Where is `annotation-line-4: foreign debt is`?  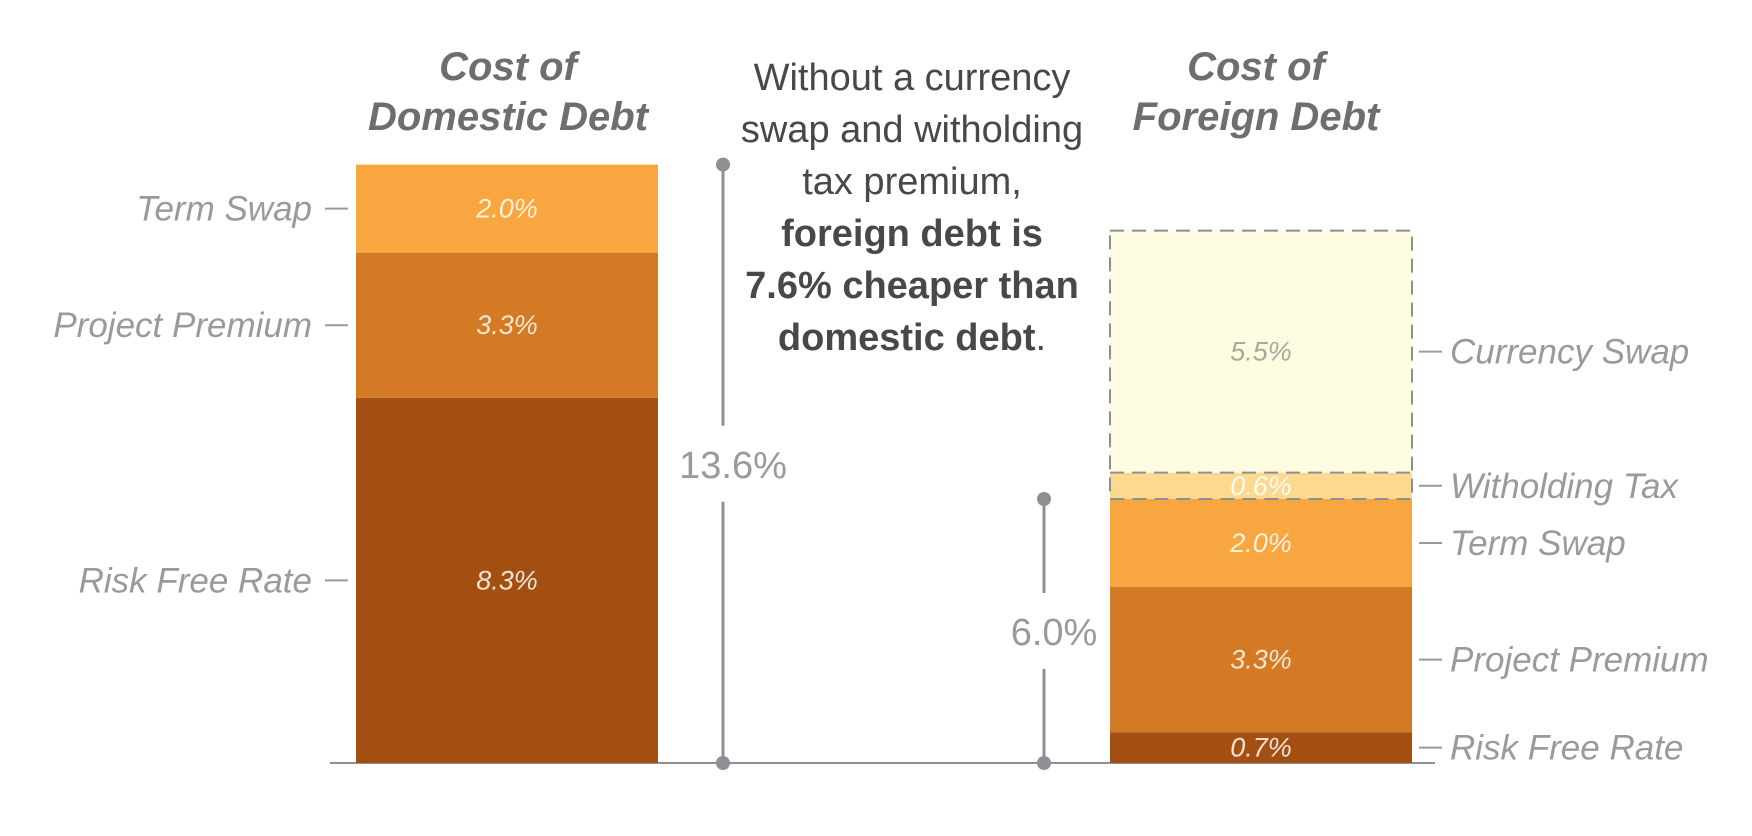
annotation-line-4: foreign debt is is located at coordinates (912, 234).